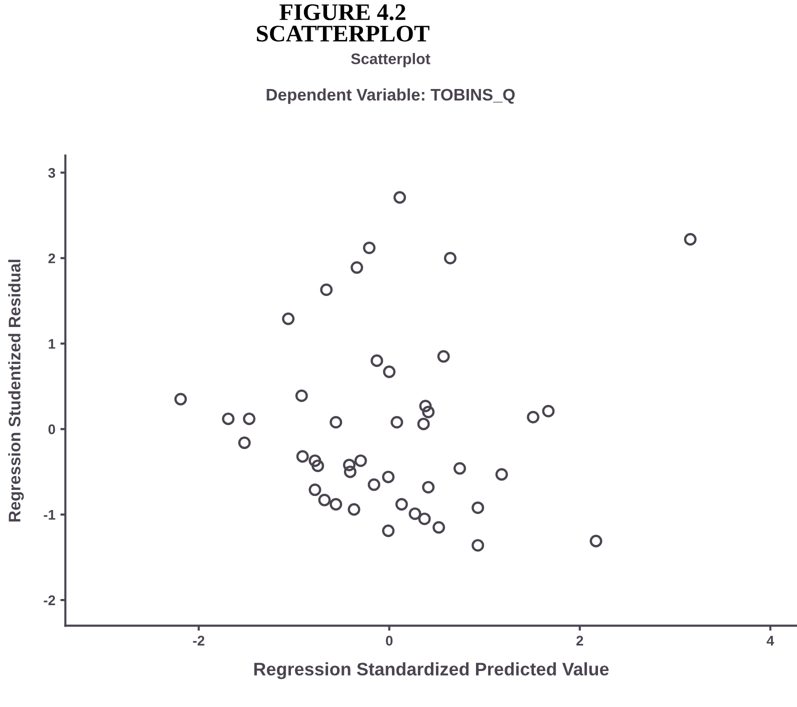 This screenshot has height=707, width=797. Describe the element at coordinates (50, 600) in the screenshot. I see `y-tick-label: -2` at that location.